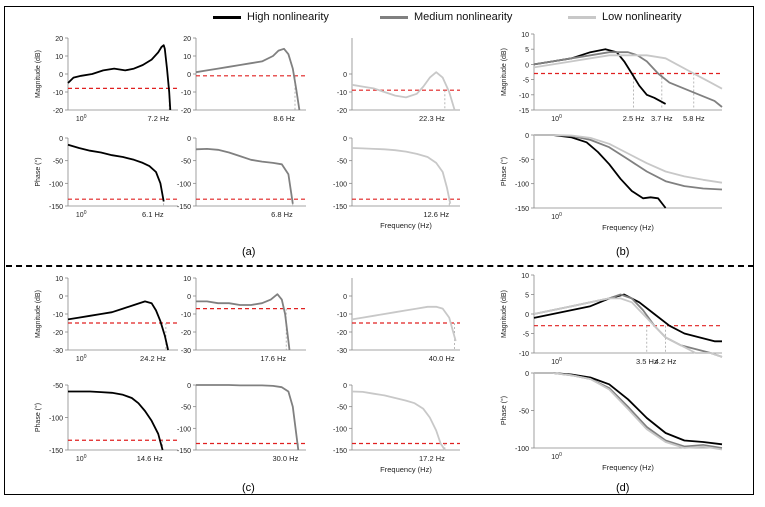 This screenshot has width=765, height=507. I want to click on a-phase-high-ytick-label: -50, so click(58, 162).